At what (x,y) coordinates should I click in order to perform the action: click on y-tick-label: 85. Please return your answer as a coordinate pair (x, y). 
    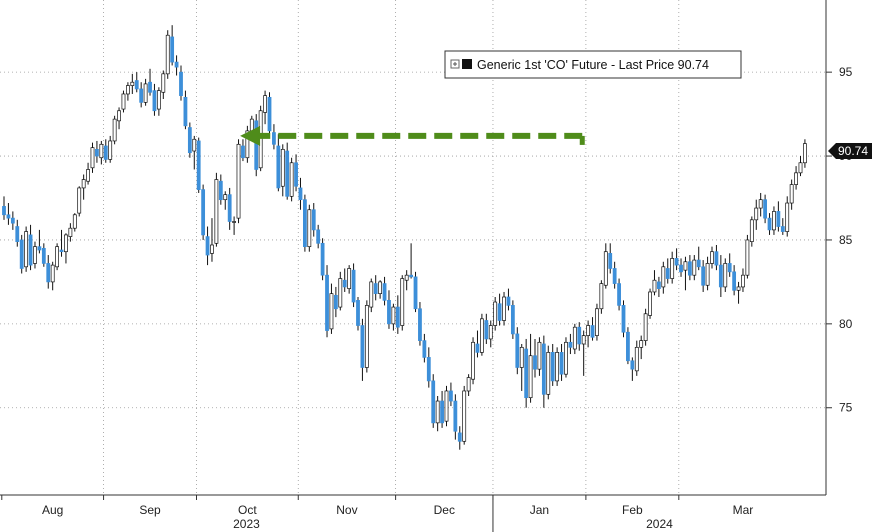
    Looking at the image, I should click on (846, 240).